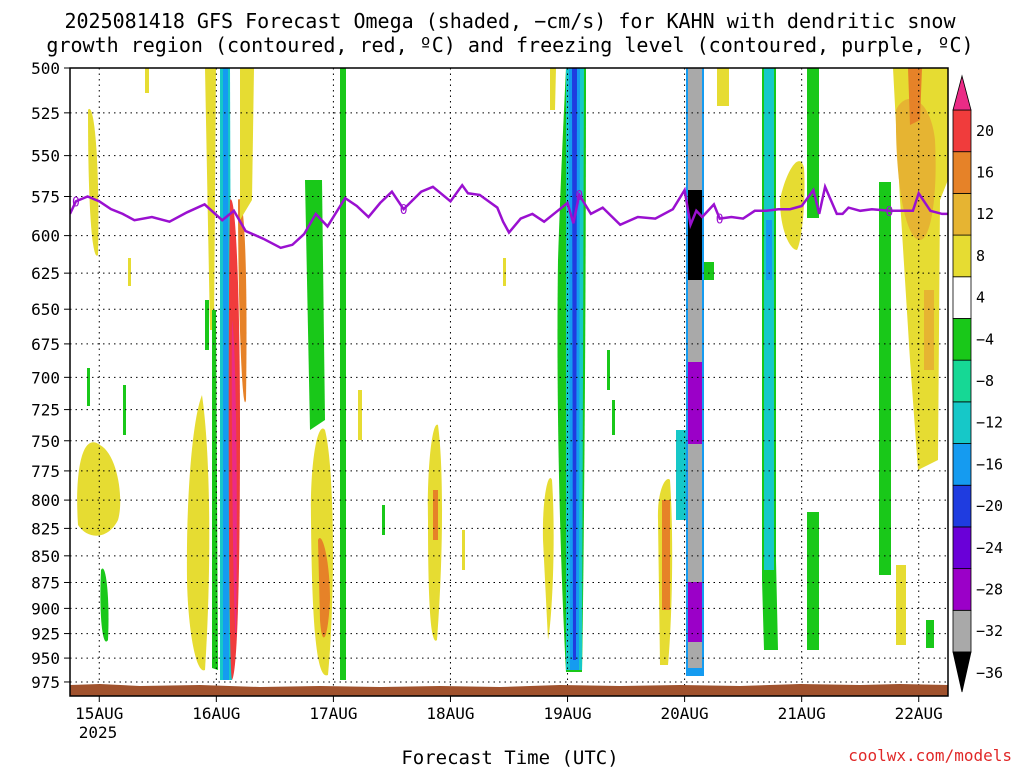 The height and width of the screenshot is (768, 1024). Describe the element at coordinates (985, 173) in the screenshot. I see `colorbar-label: 16` at that location.